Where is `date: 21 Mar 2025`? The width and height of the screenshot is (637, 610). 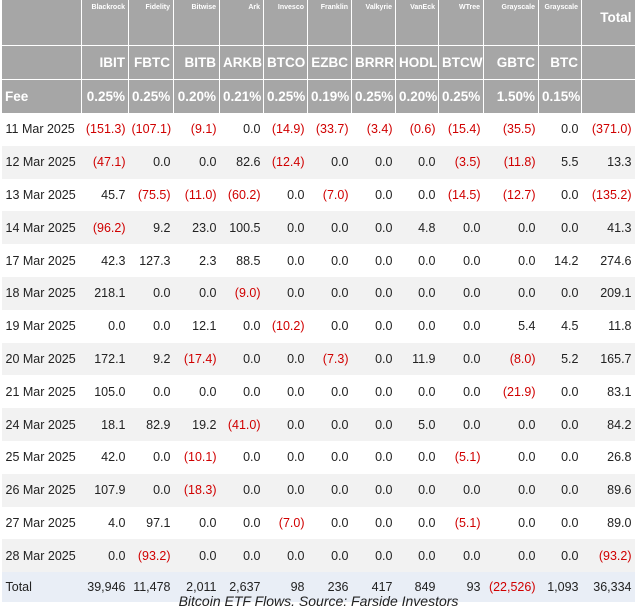 date: 21 Mar 2025 is located at coordinates (40, 391).